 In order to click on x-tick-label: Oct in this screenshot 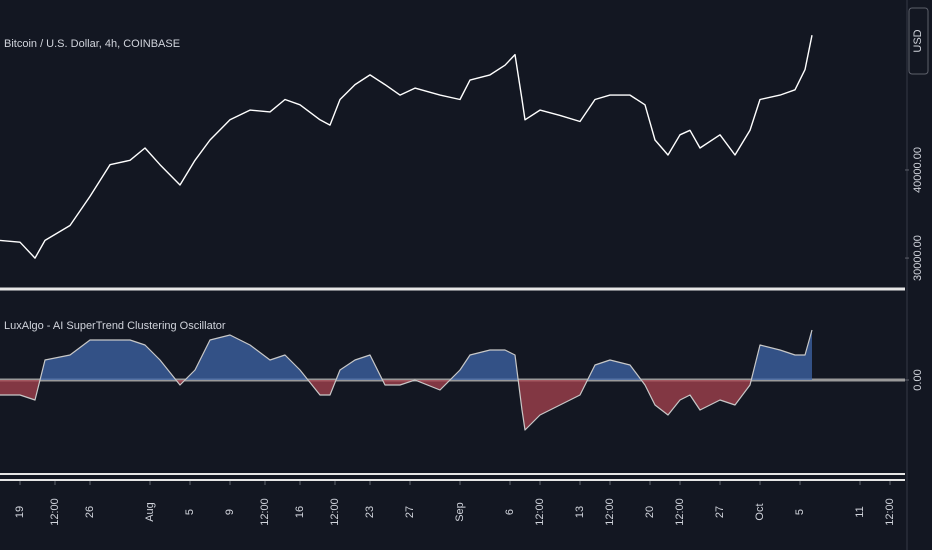, I will do `click(760, 511)`.